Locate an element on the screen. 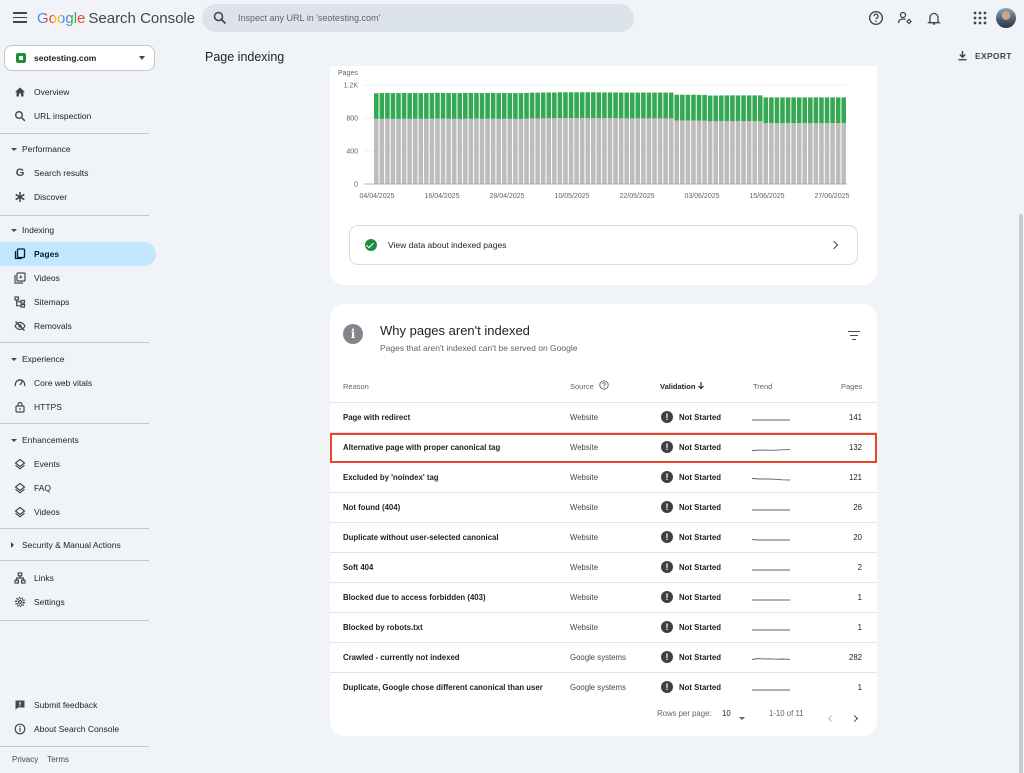 This screenshot has height=773, width=1024. sidebar-item-removals: Removals is located at coordinates (78, 326).